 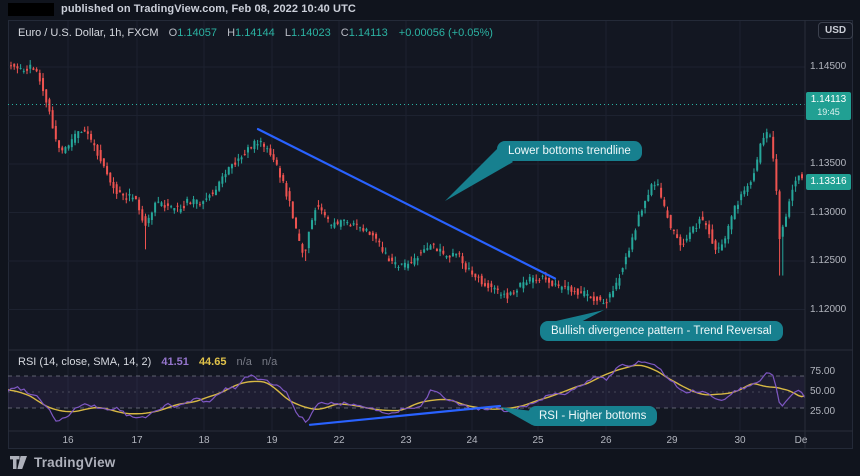 What do you see at coordinates (828, 99) in the screenshot?
I see `current-price-badge-value: 1.14113` at bounding box center [828, 99].